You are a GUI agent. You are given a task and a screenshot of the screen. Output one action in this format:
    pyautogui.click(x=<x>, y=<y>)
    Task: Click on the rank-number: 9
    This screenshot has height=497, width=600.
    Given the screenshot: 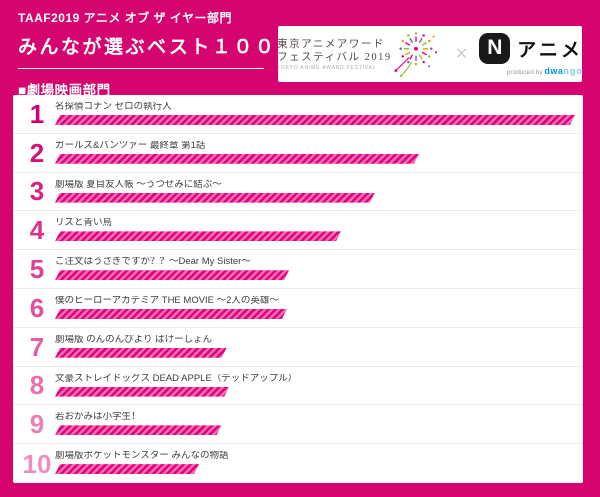 What is the action you would take?
    pyautogui.click(x=37, y=424)
    